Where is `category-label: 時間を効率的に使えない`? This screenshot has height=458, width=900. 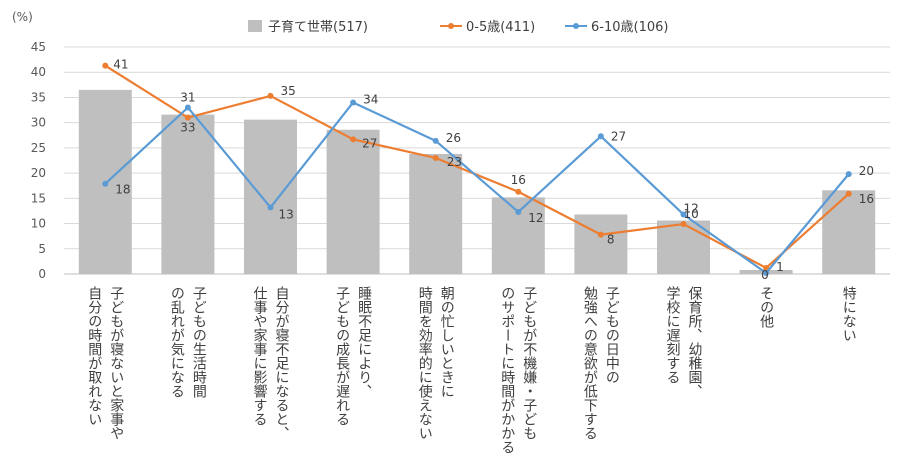
category-label: 時間を効率的に使えない is located at coordinates (425, 363).